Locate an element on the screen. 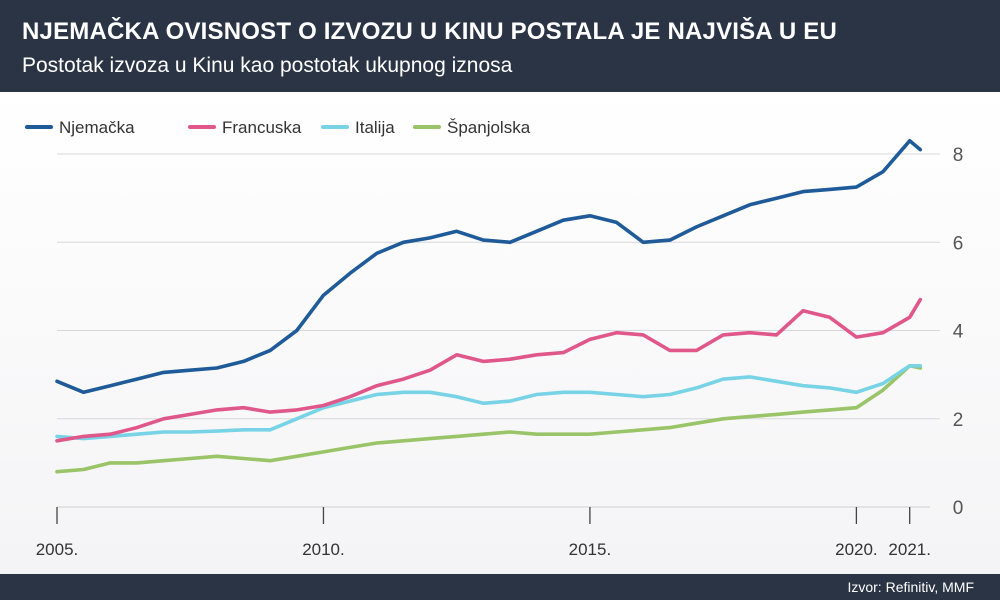 Image resolution: width=1000 pixels, height=600 pixels. y-tick-label: 8 is located at coordinates (958, 155).